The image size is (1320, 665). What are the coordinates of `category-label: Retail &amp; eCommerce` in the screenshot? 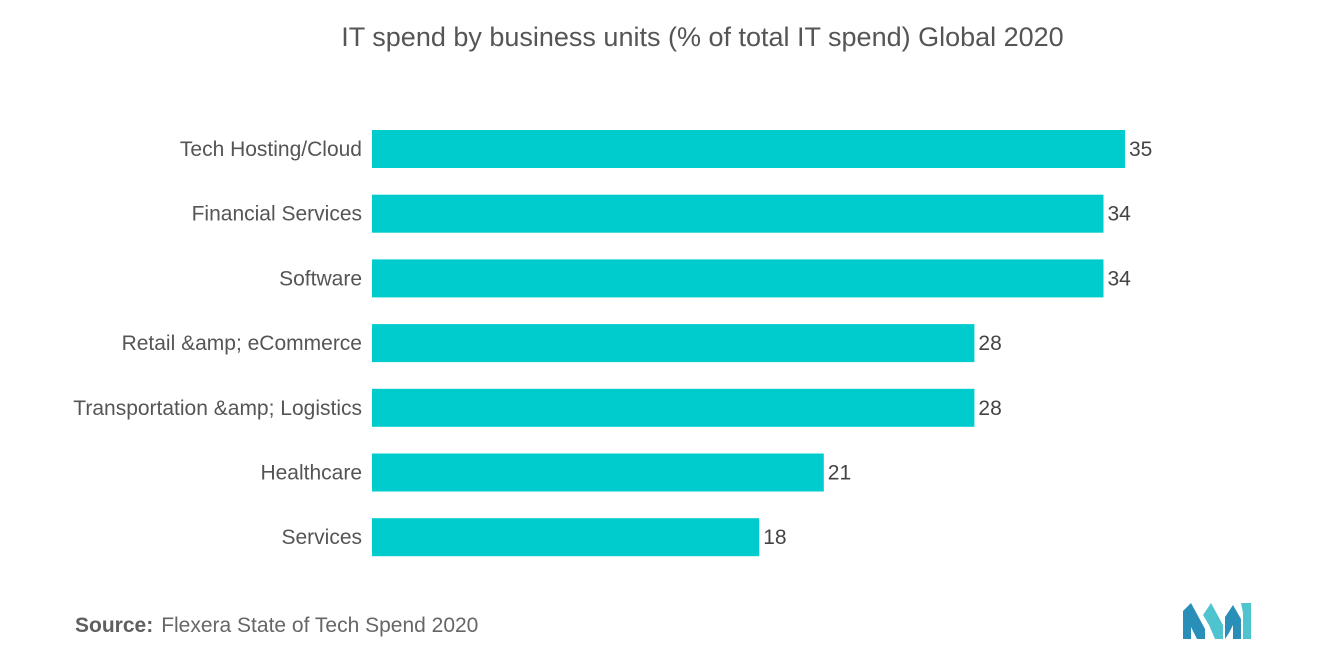 It's located at (242, 343).